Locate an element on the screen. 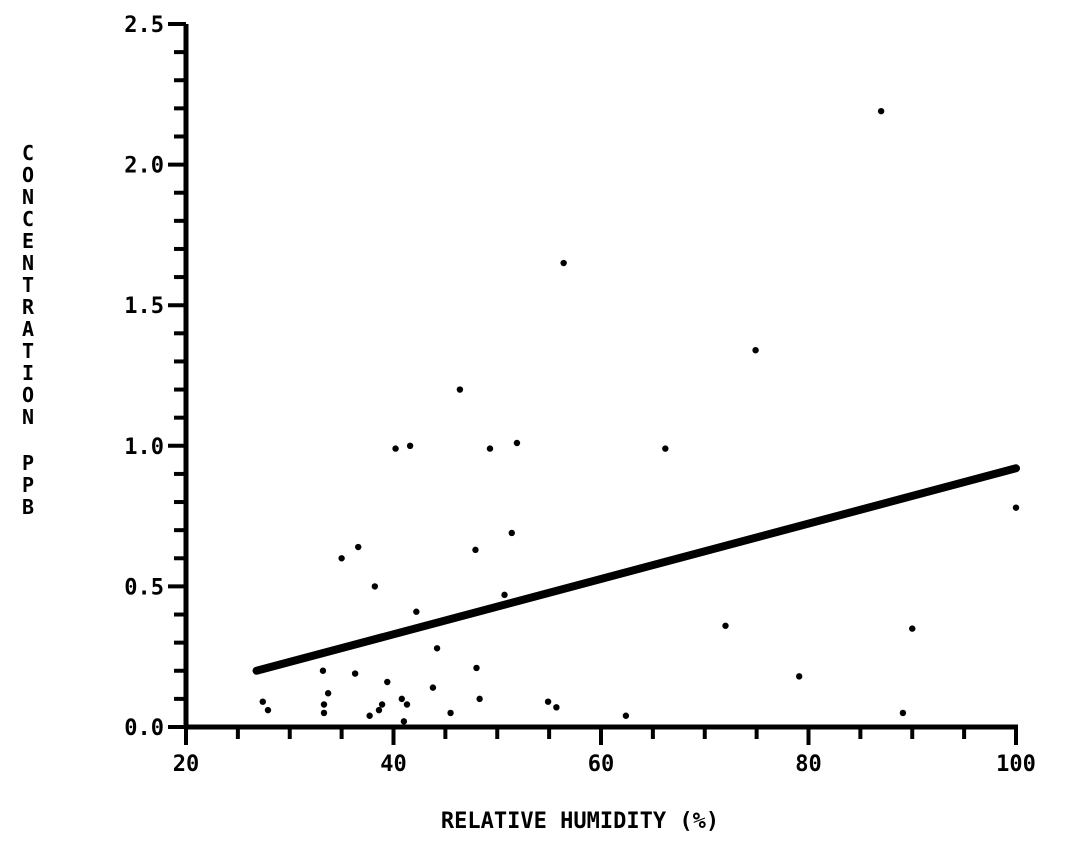 The image size is (1070, 865). y-axis-label-letter: E is located at coordinates (28, 241).